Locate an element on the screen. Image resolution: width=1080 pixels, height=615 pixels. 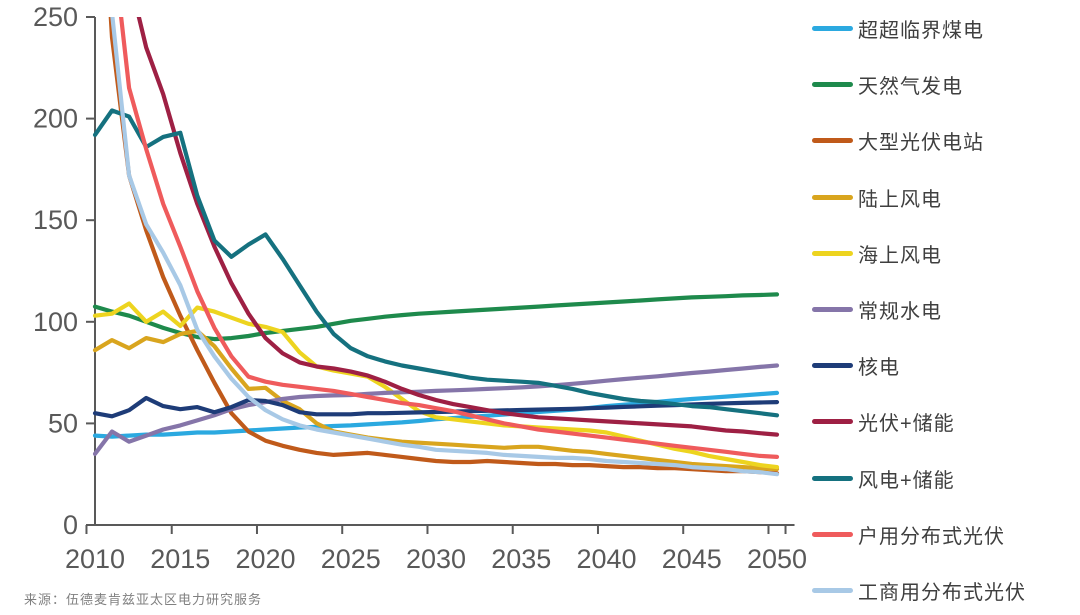
x-axis-tick-label: 2020 is located at coordinates (265, 559).